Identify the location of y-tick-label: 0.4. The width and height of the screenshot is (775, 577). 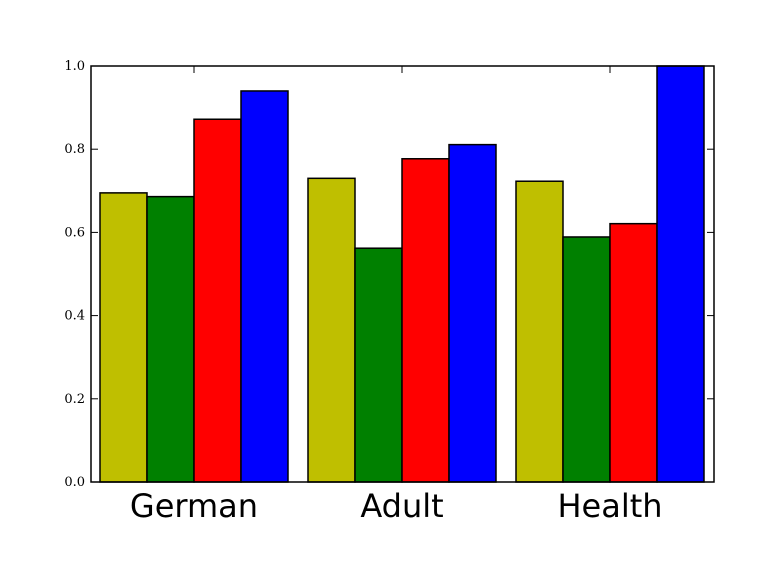
(74, 316).